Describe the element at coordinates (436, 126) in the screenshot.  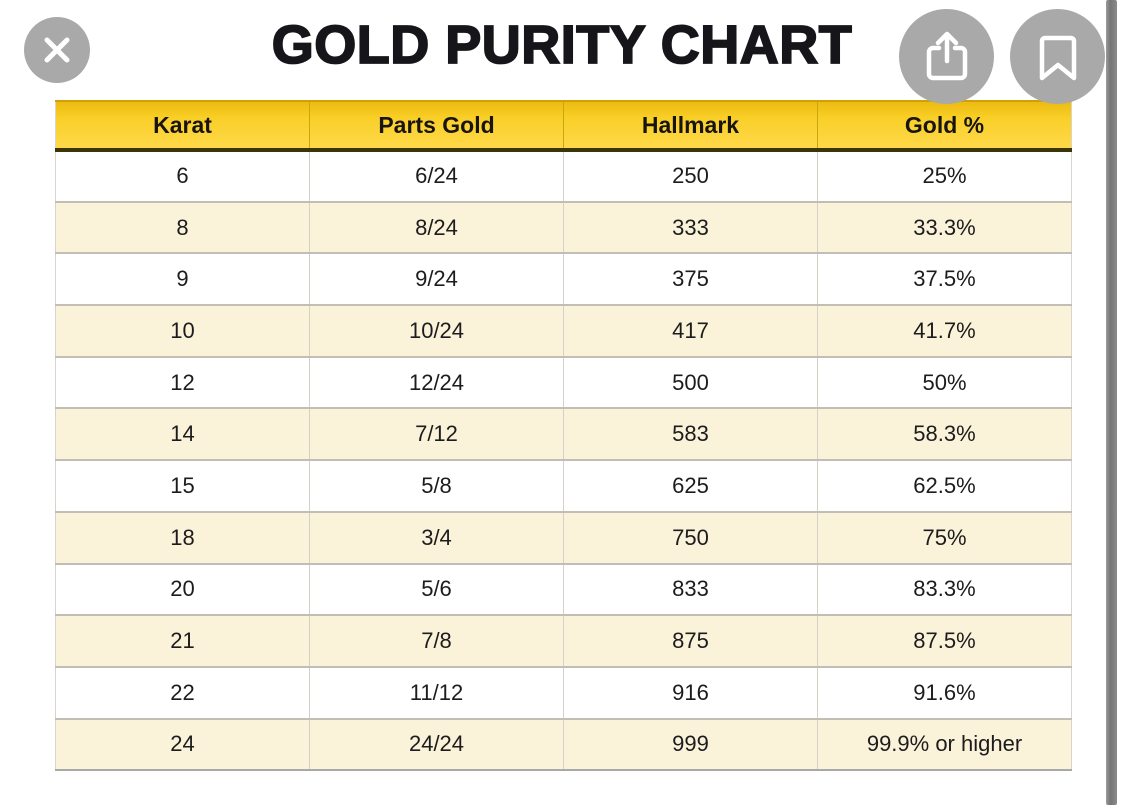
I see `column-header: Parts Gold` at that location.